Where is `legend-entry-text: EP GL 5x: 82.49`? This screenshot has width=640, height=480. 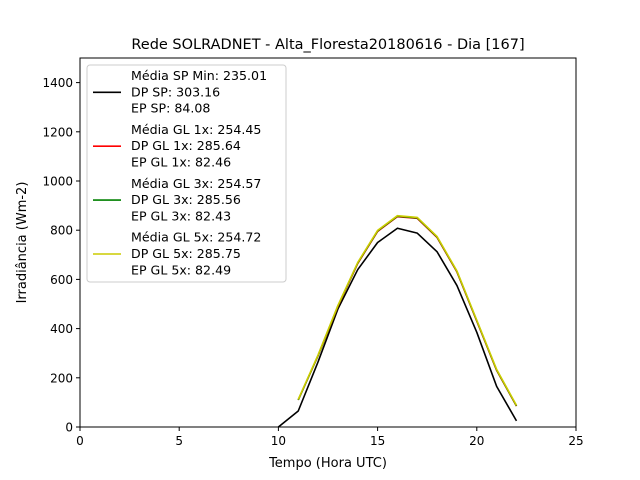 legend-entry-text: EP GL 5x: 82.49 is located at coordinates (181, 269).